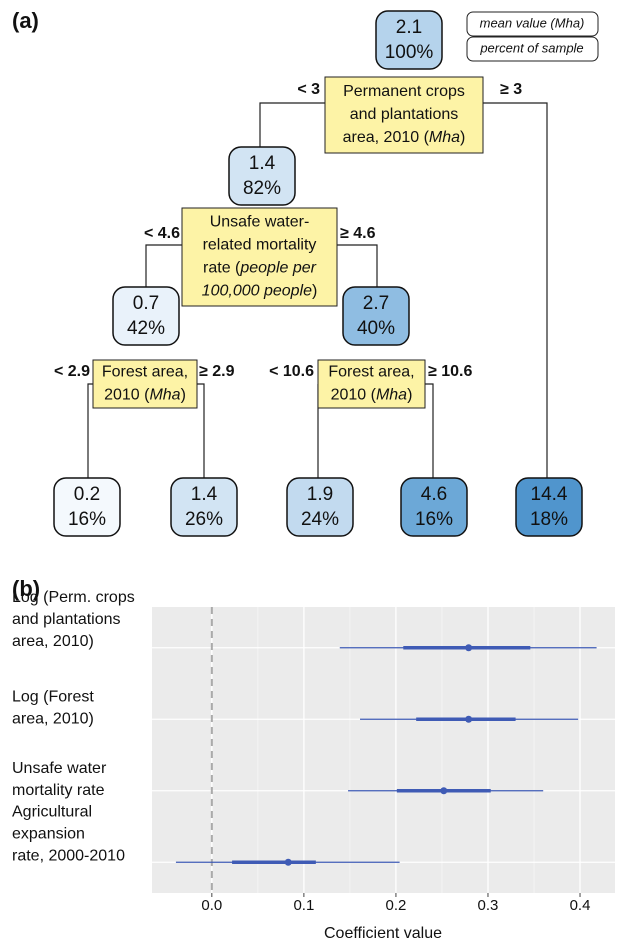 The height and width of the screenshot is (946, 620). What do you see at coordinates (59, 768) in the screenshot?
I see `y-tick-label: Unsafe water` at bounding box center [59, 768].